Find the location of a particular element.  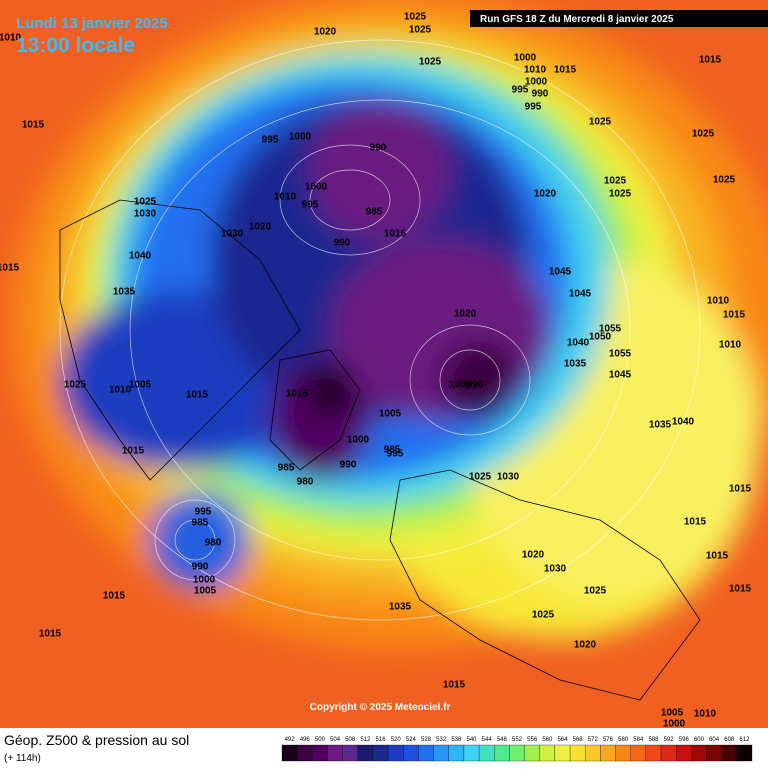

scale-label: 544 is located at coordinates (487, 740).